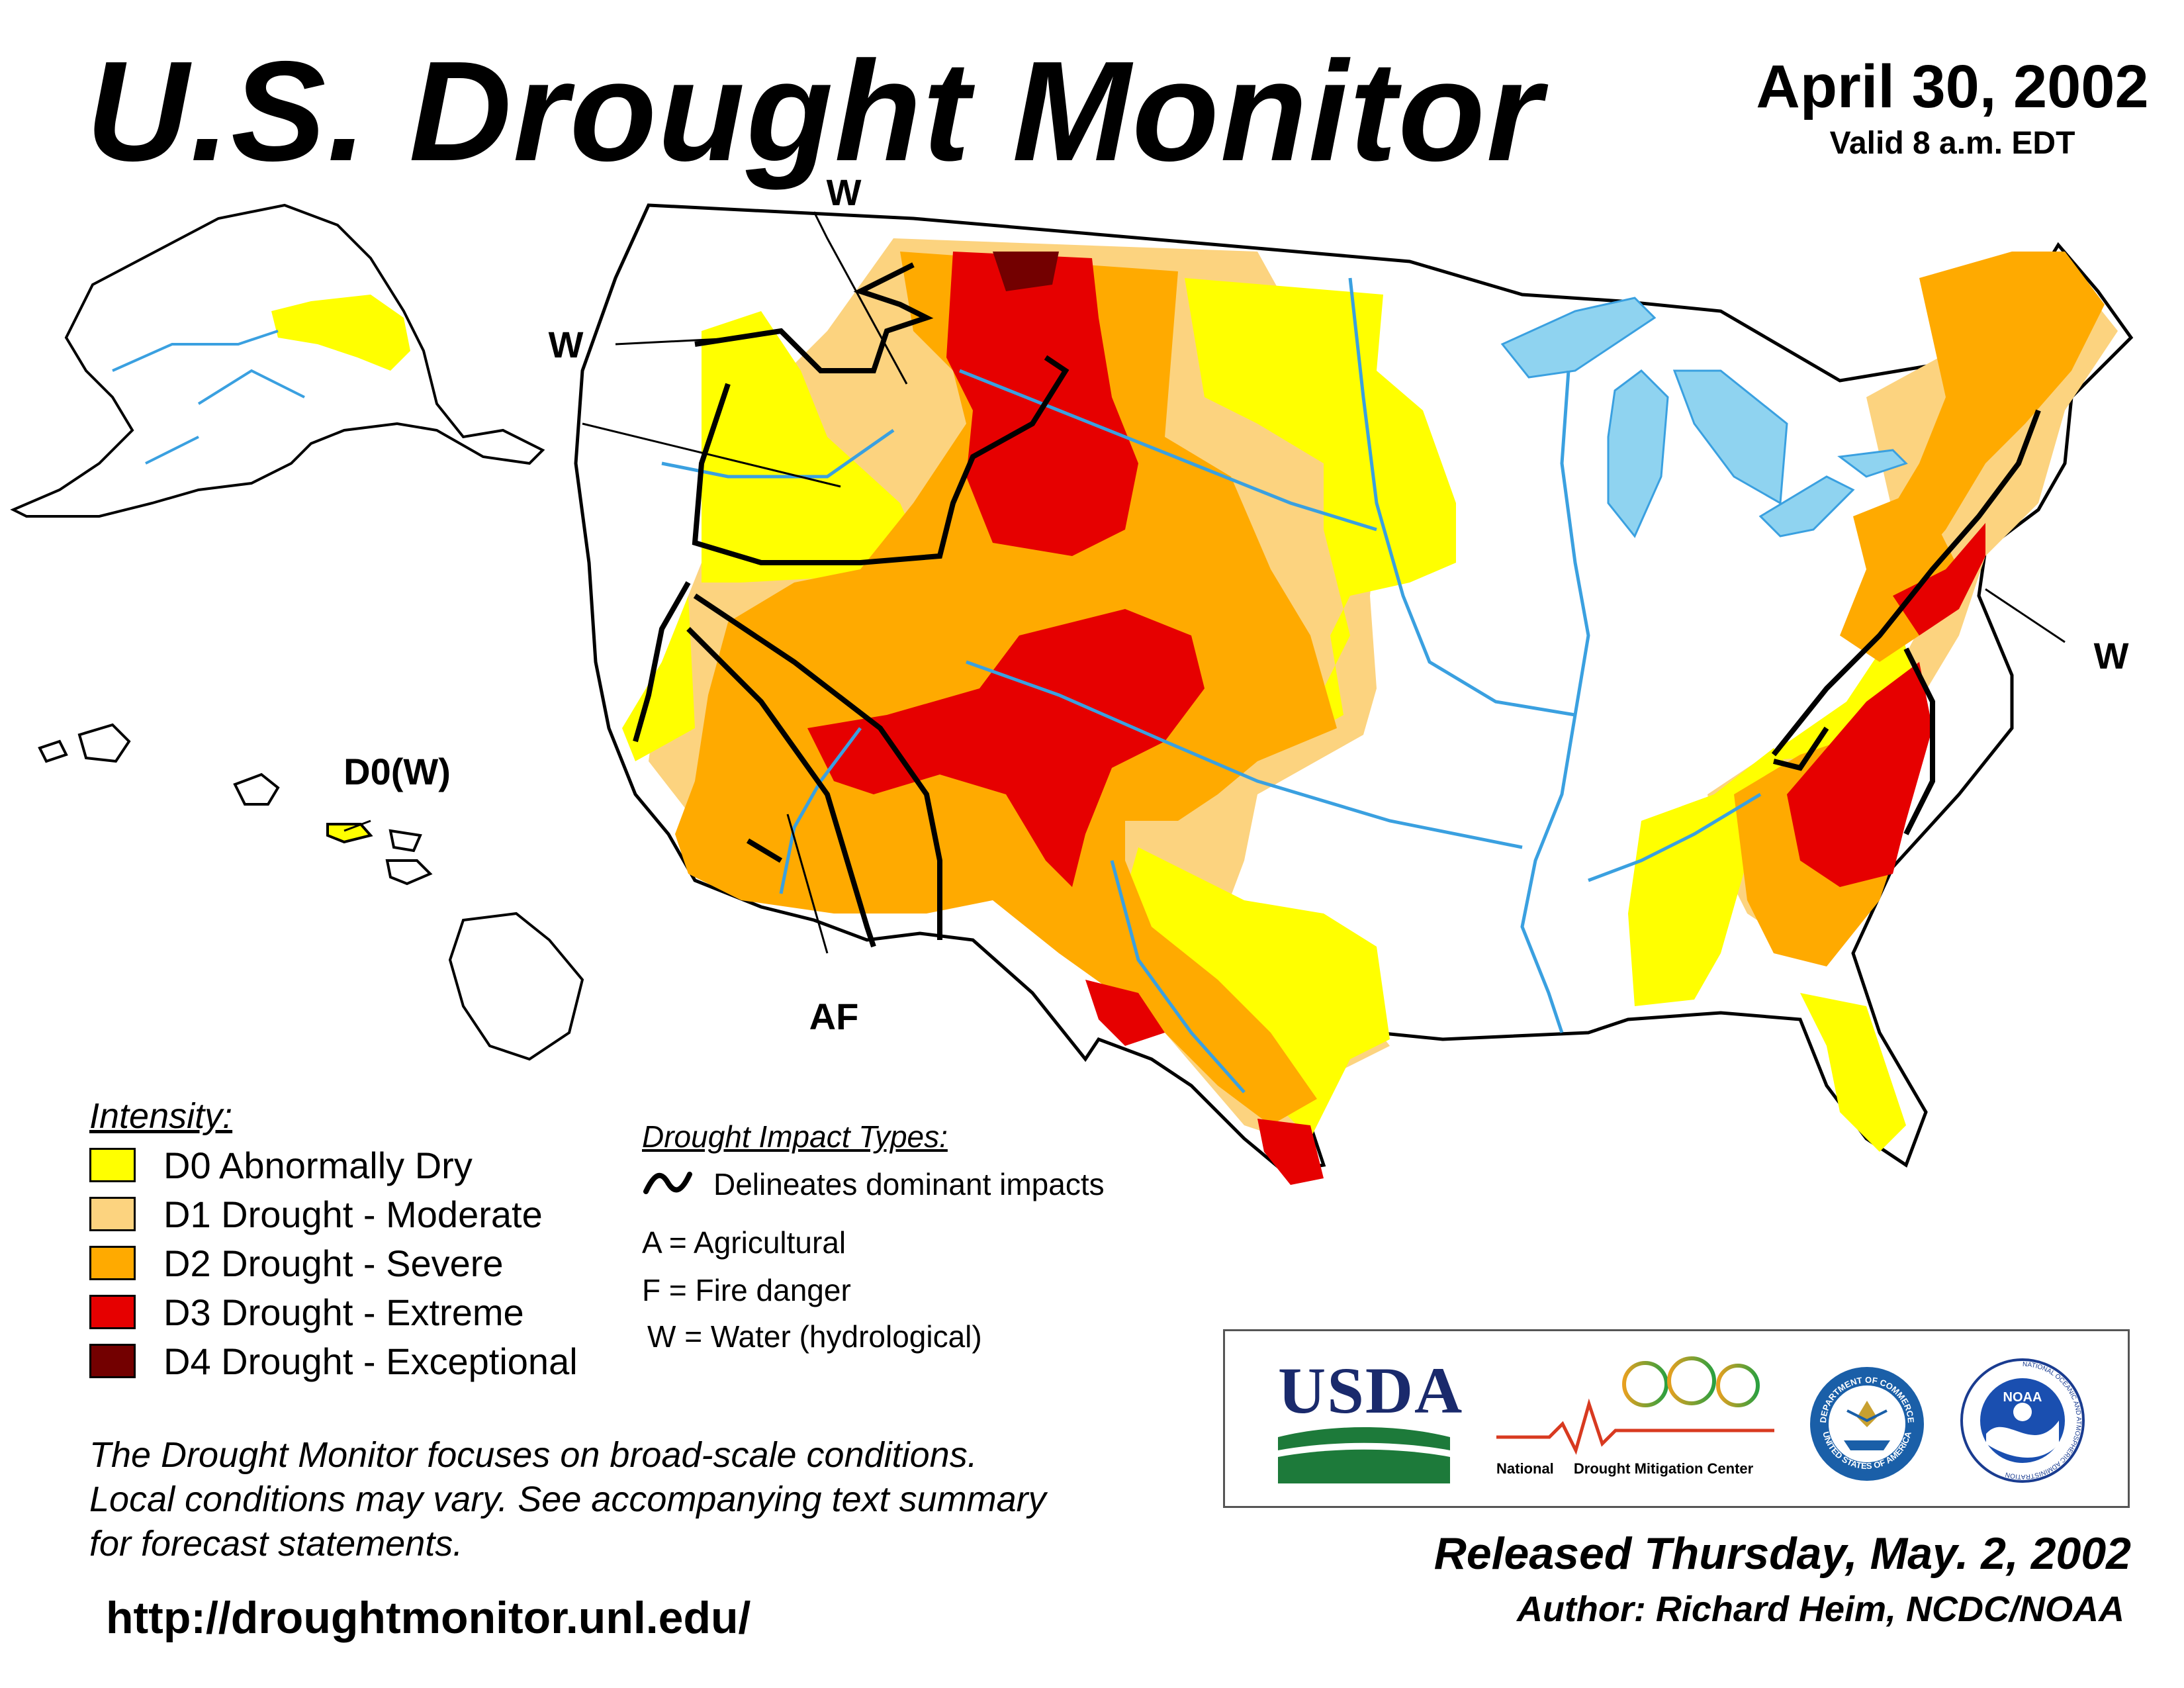  Describe the element at coordinates (318, 1165) in the screenshot. I see `legend-label-d0: D0 Abnormally Dry` at that location.